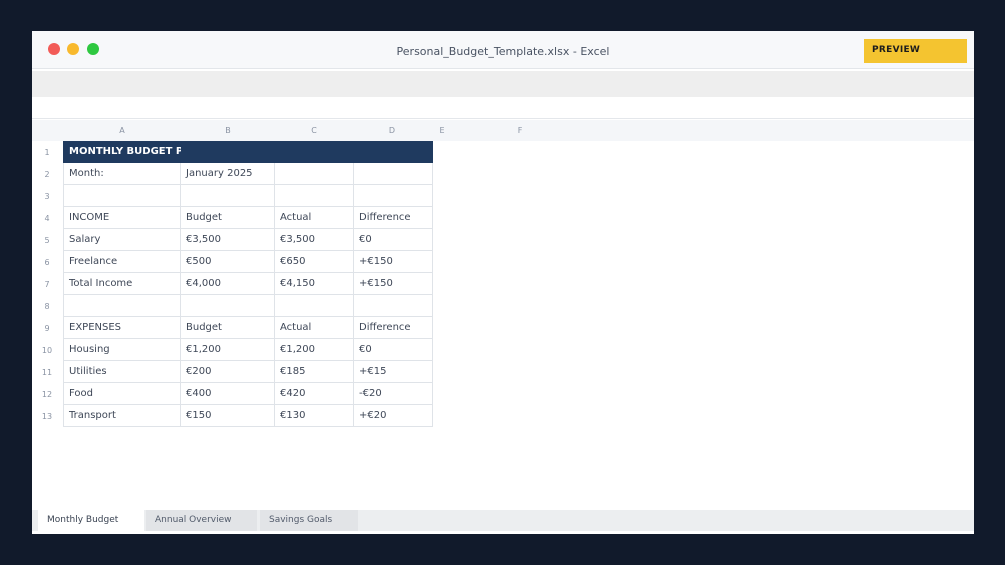  What do you see at coordinates (392, 130) in the screenshot?
I see `column-header-d: D` at bounding box center [392, 130].